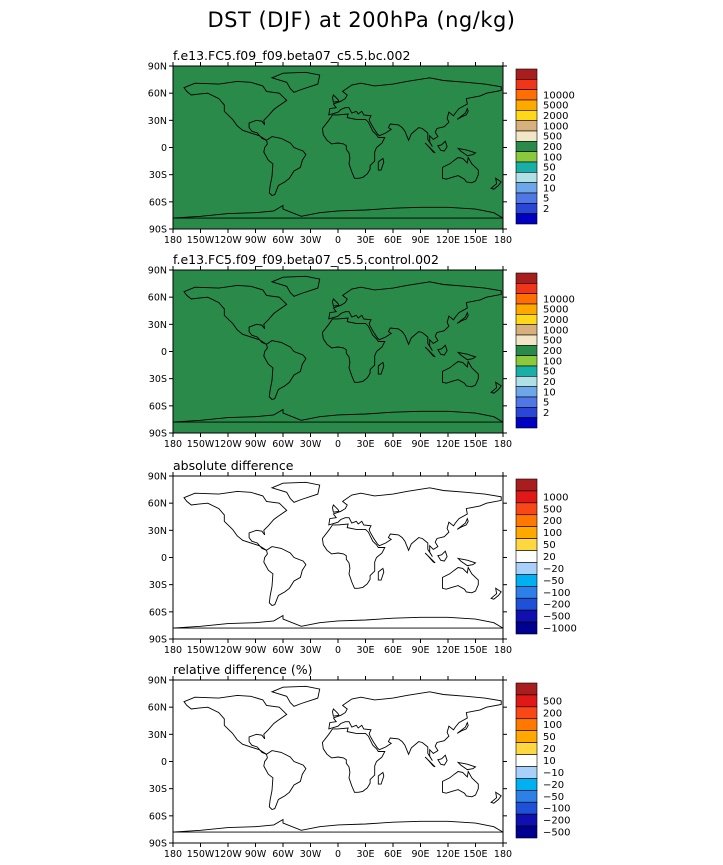 The image size is (723, 865). I want to click on contour-background, so click(338, 147).